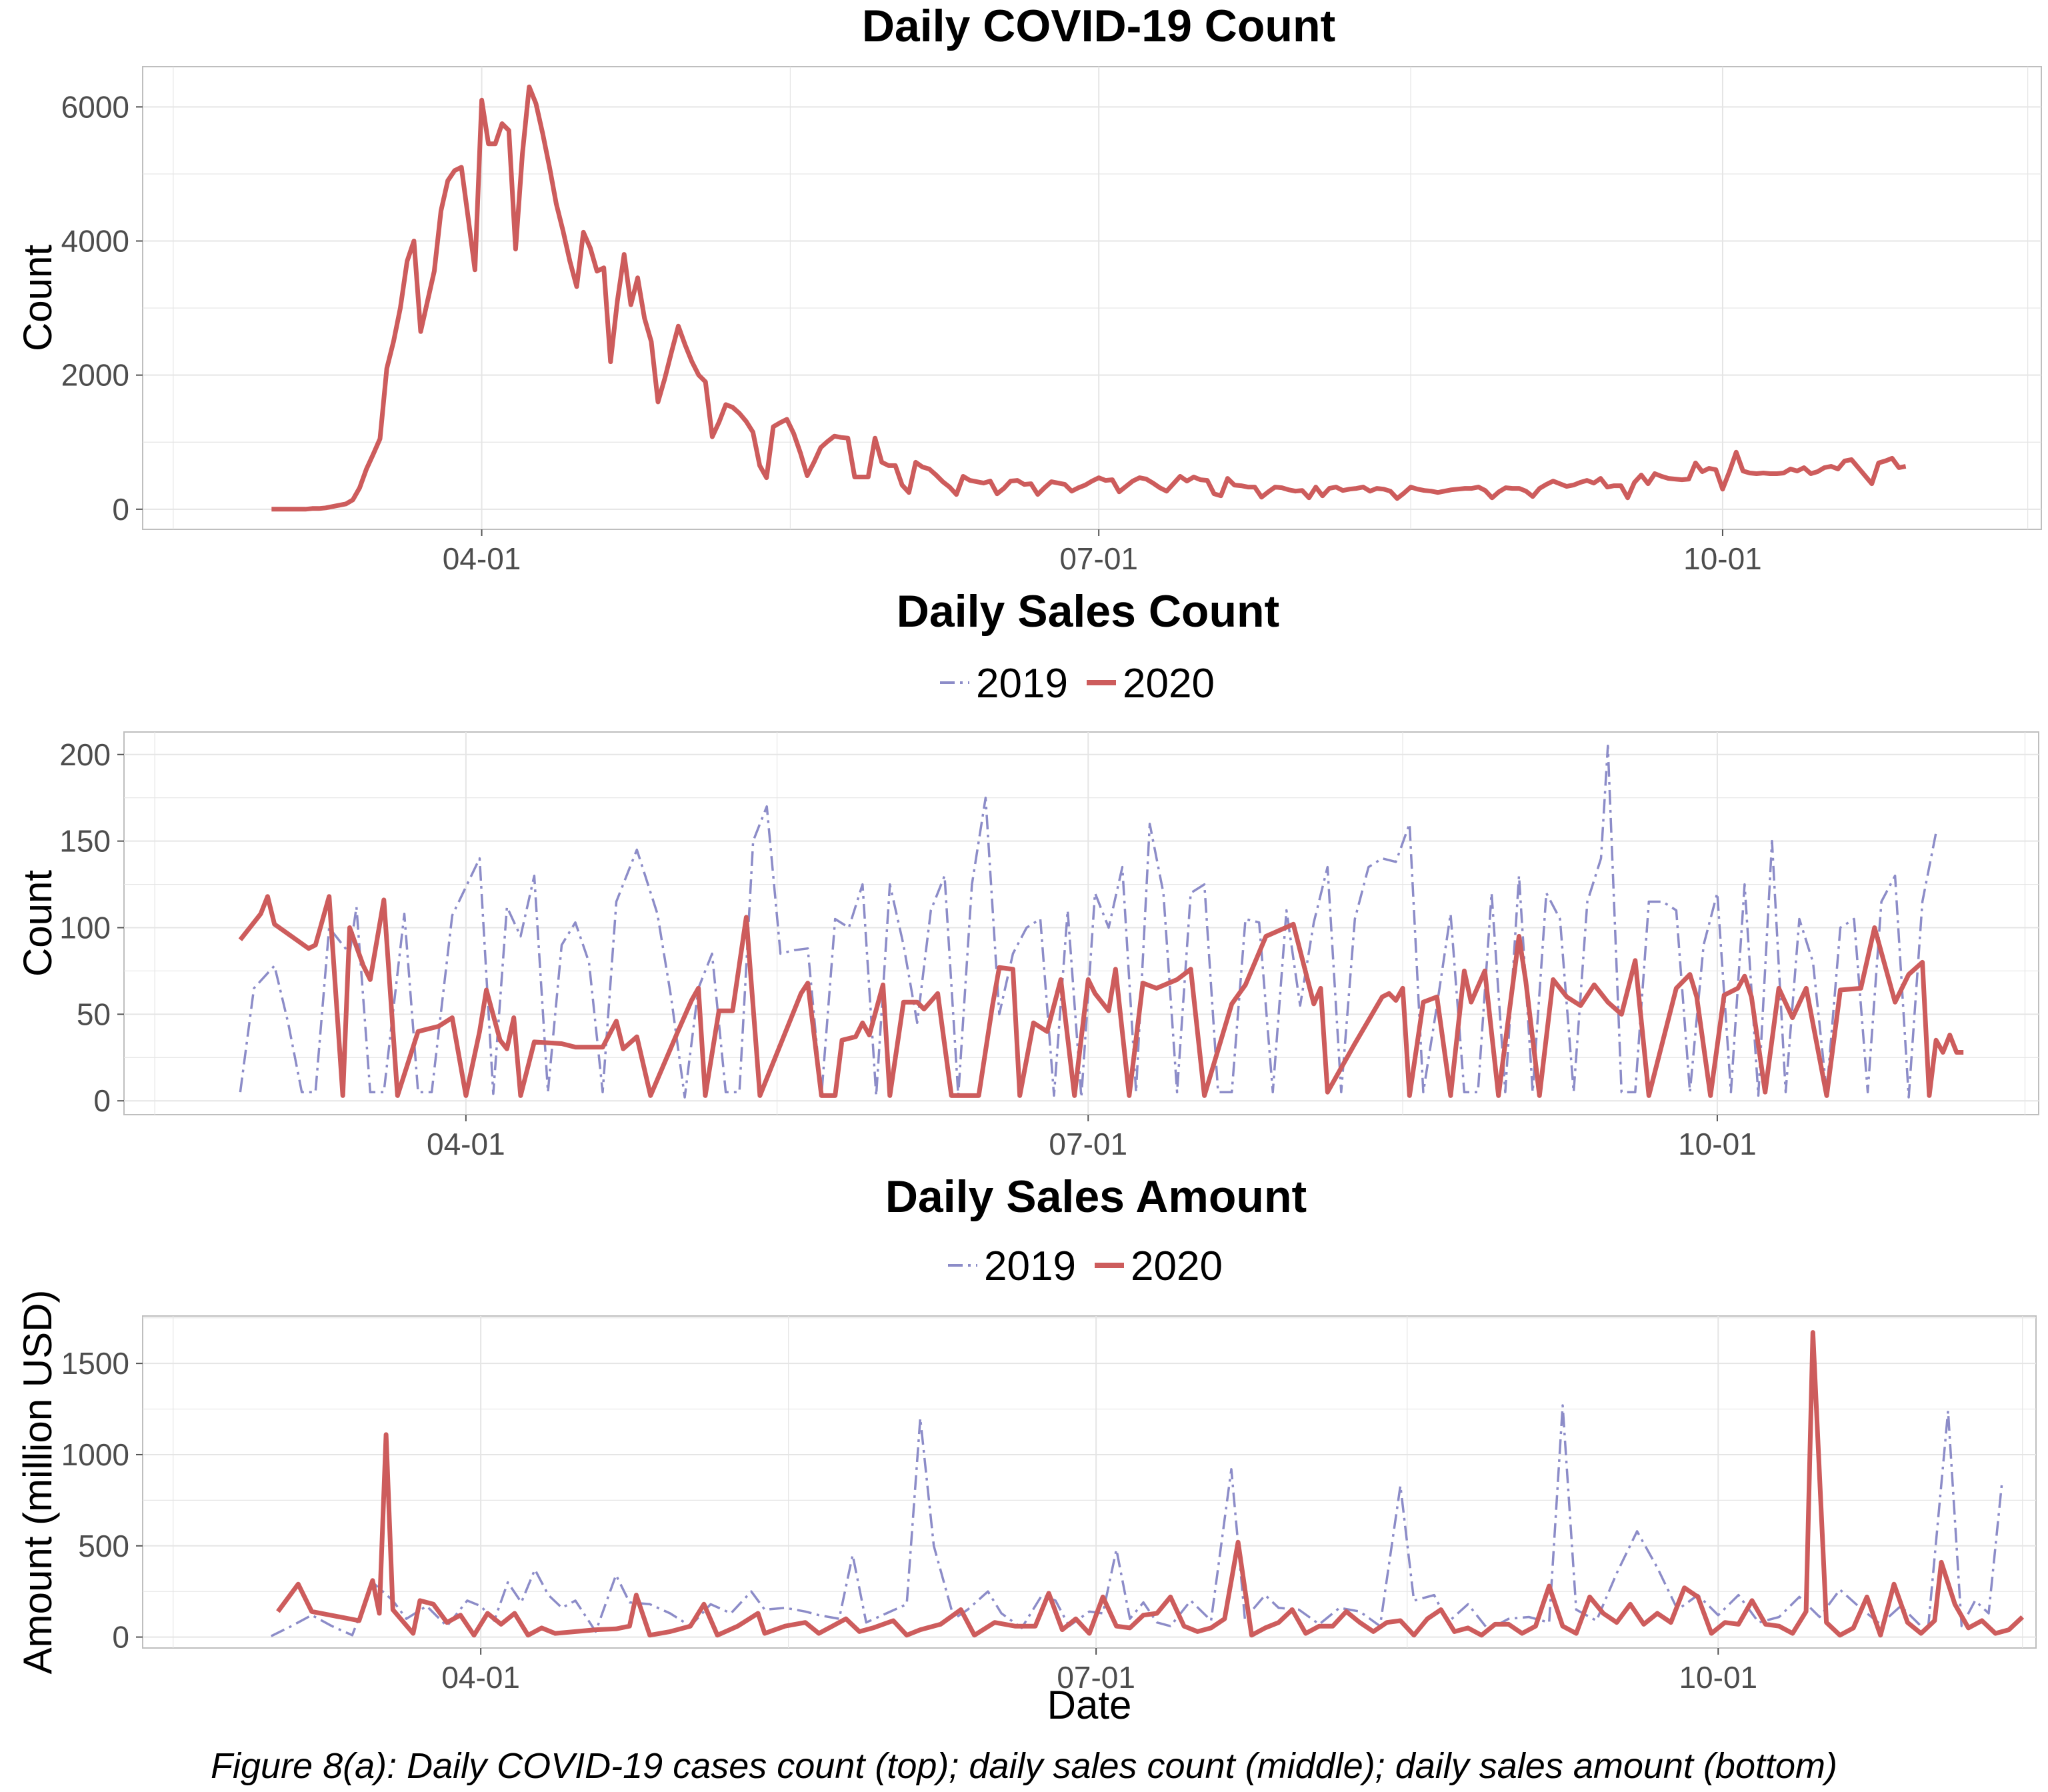 The width and height of the screenshot is (2048, 1792). I want to click on y-tick-label: 1500, so click(95, 1363).